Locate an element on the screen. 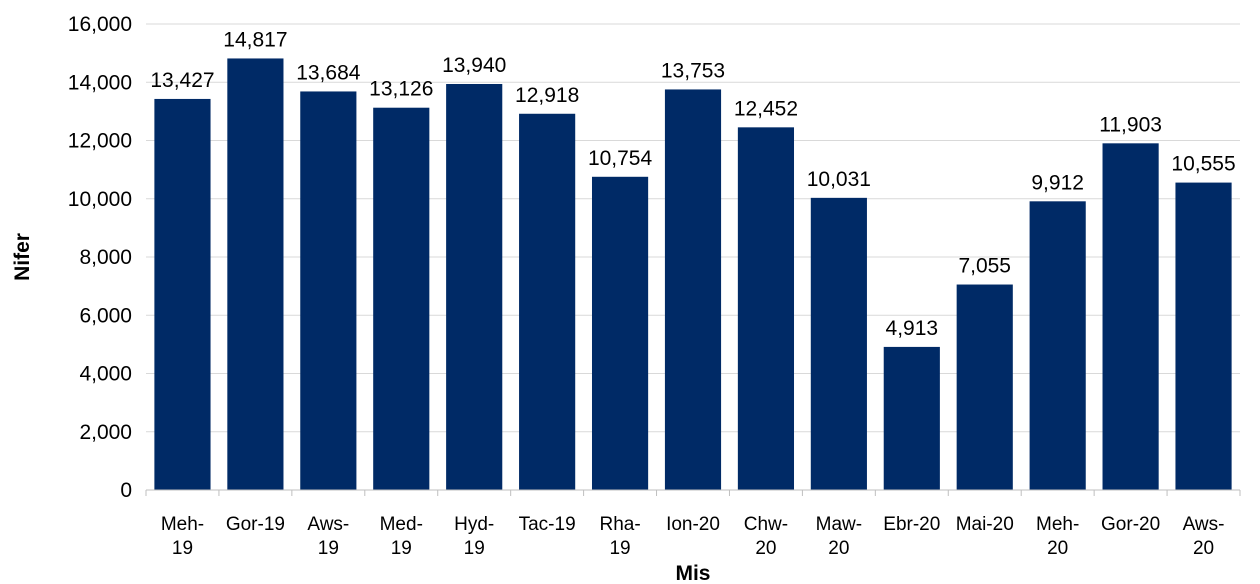 Image resolution: width=1260 pixels, height=584 pixels. data-label: 13,427 is located at coordinates (182, 80).